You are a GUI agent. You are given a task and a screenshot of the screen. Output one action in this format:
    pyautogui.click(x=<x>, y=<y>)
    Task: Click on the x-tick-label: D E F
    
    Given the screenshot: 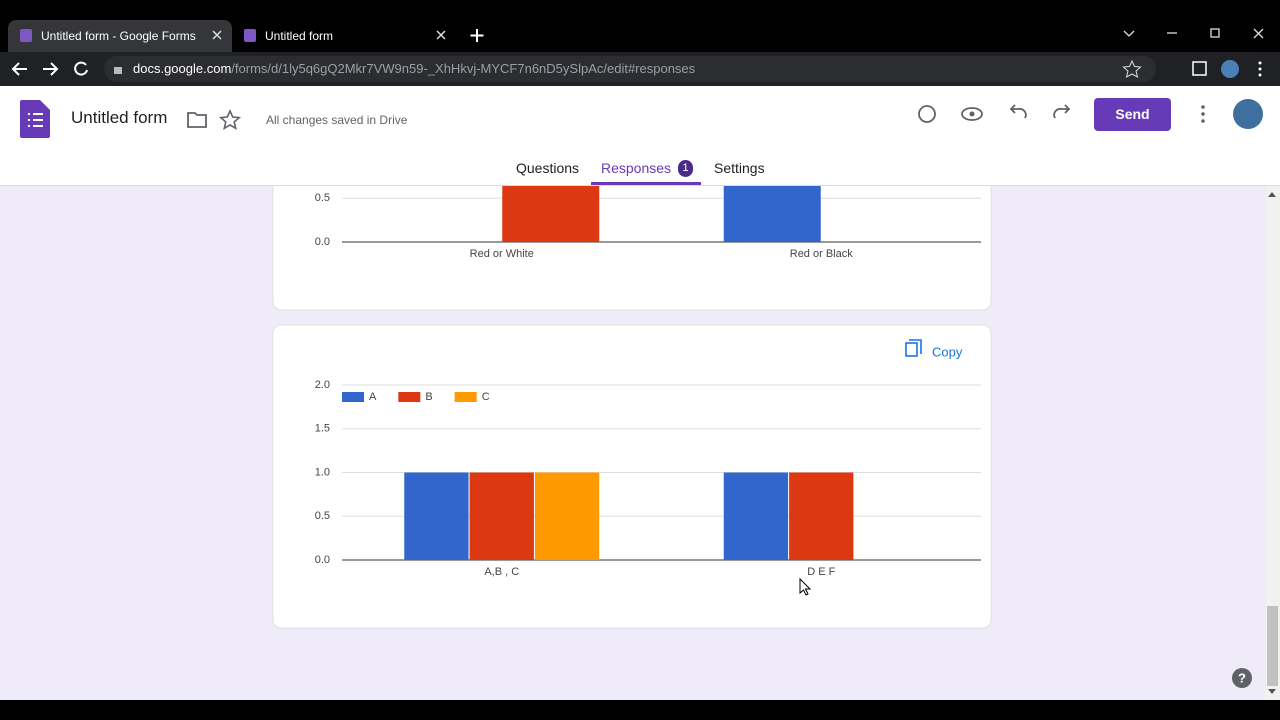 What is the action you would take?
    pyautogui.click(x=821, y=572)
    